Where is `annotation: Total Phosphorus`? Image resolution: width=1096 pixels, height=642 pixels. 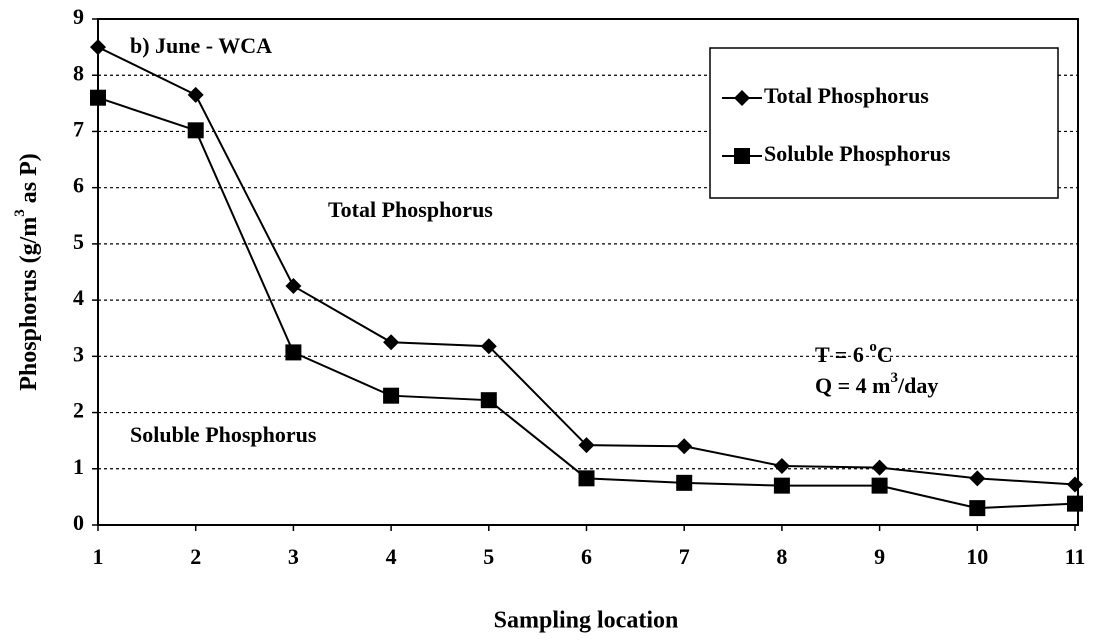
annotation: Total Phosphorus is located at coordinates (410, 209).